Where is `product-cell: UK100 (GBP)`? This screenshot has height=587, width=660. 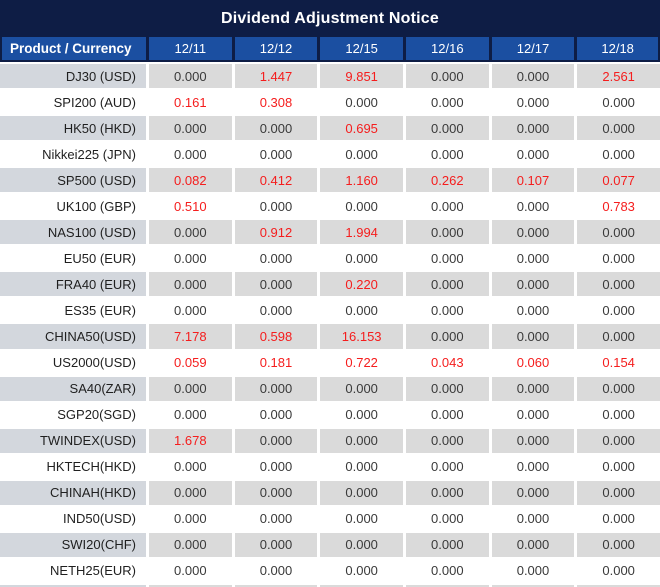 product-cell: UK100 (GBP) is located at coordinates (73, 206).